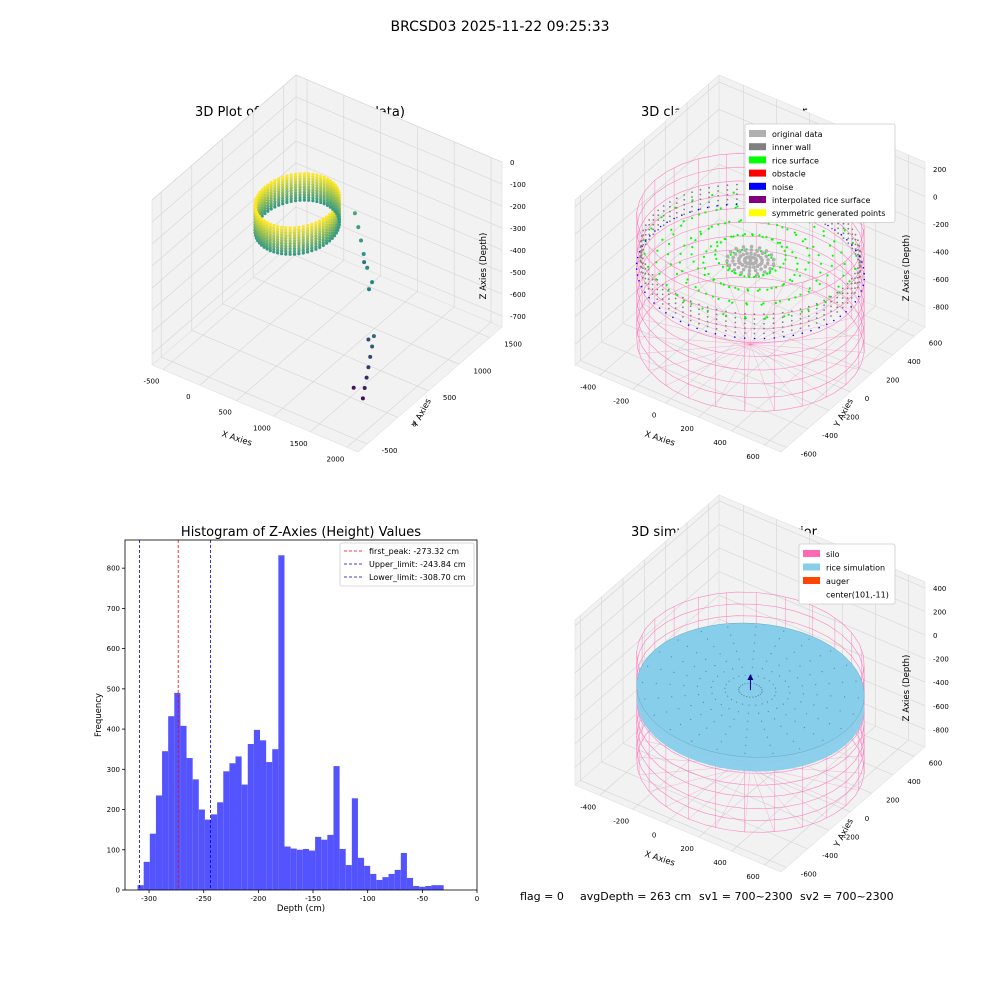  What do you see at coordinates (113, 850) in the screenshot?
I see `y-tick-label: 100` at bounding box center [113, 850].